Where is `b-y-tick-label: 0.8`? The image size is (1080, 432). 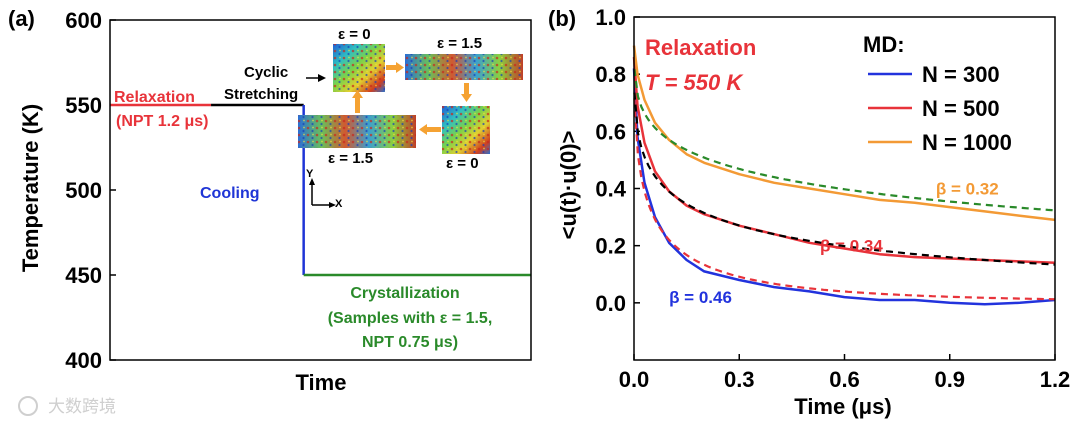 b-y-tick-label: 0.8 is located at coordinates (610, 74).